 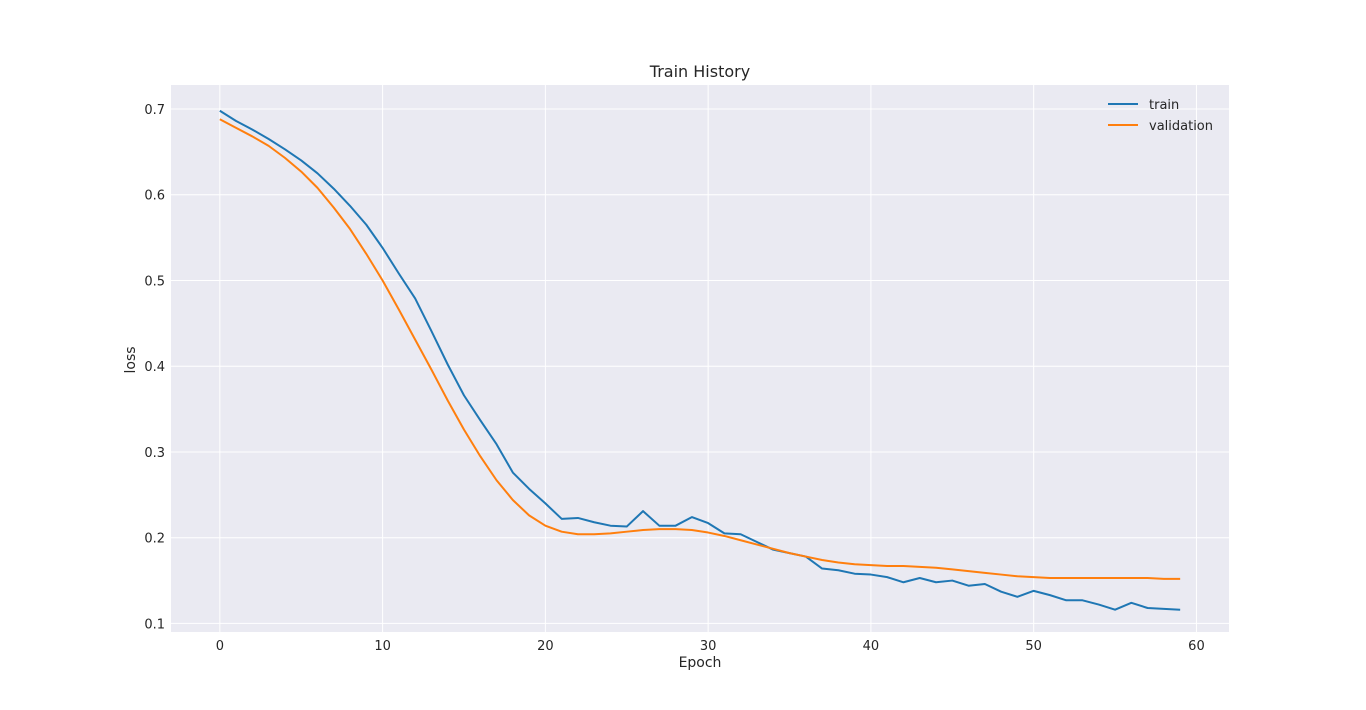 What do you see at coordinates (154, 110) in the screenshot?
I see `y-tick-label: 0.7` at bounding box center [154, 110].